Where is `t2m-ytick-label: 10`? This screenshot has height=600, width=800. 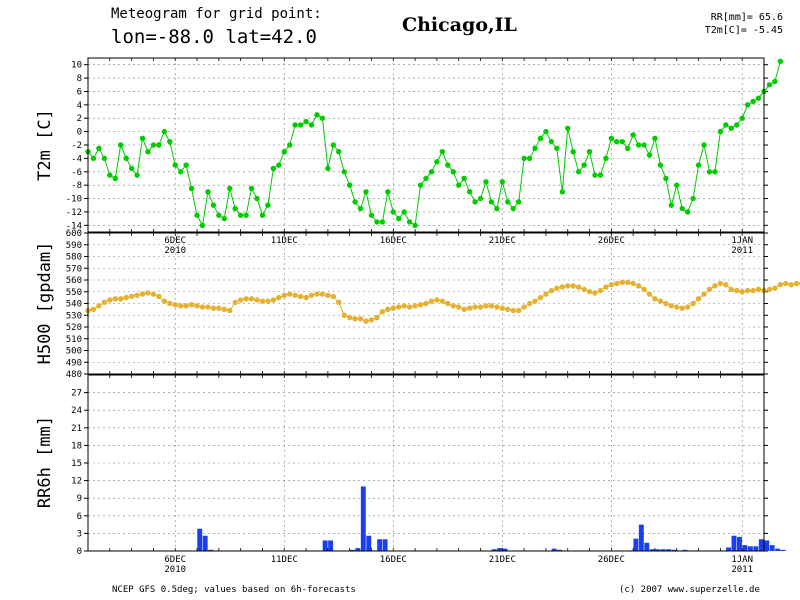 t2m-ytick-label: 10 is located at coordinates (76, 66).